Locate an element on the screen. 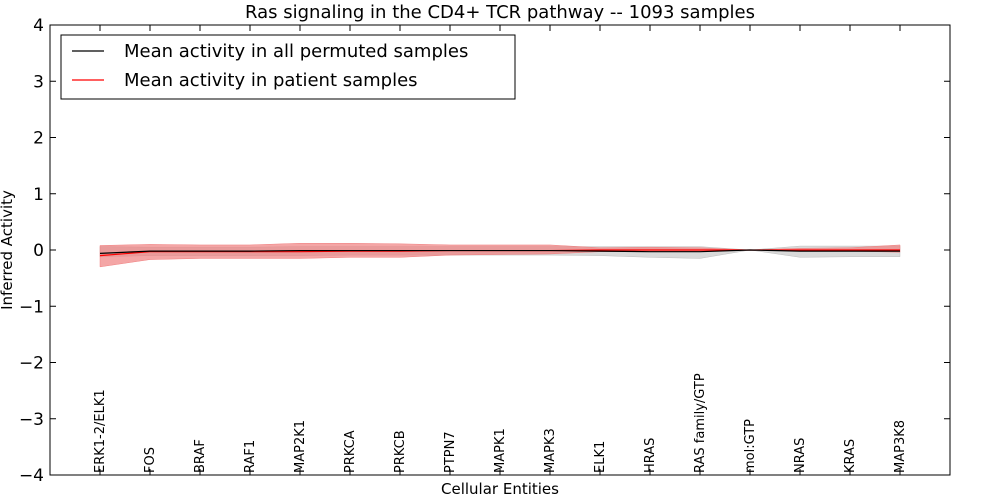 This screenshot has height=500, width=1000. patient-band is located at coordinates (500, 255).